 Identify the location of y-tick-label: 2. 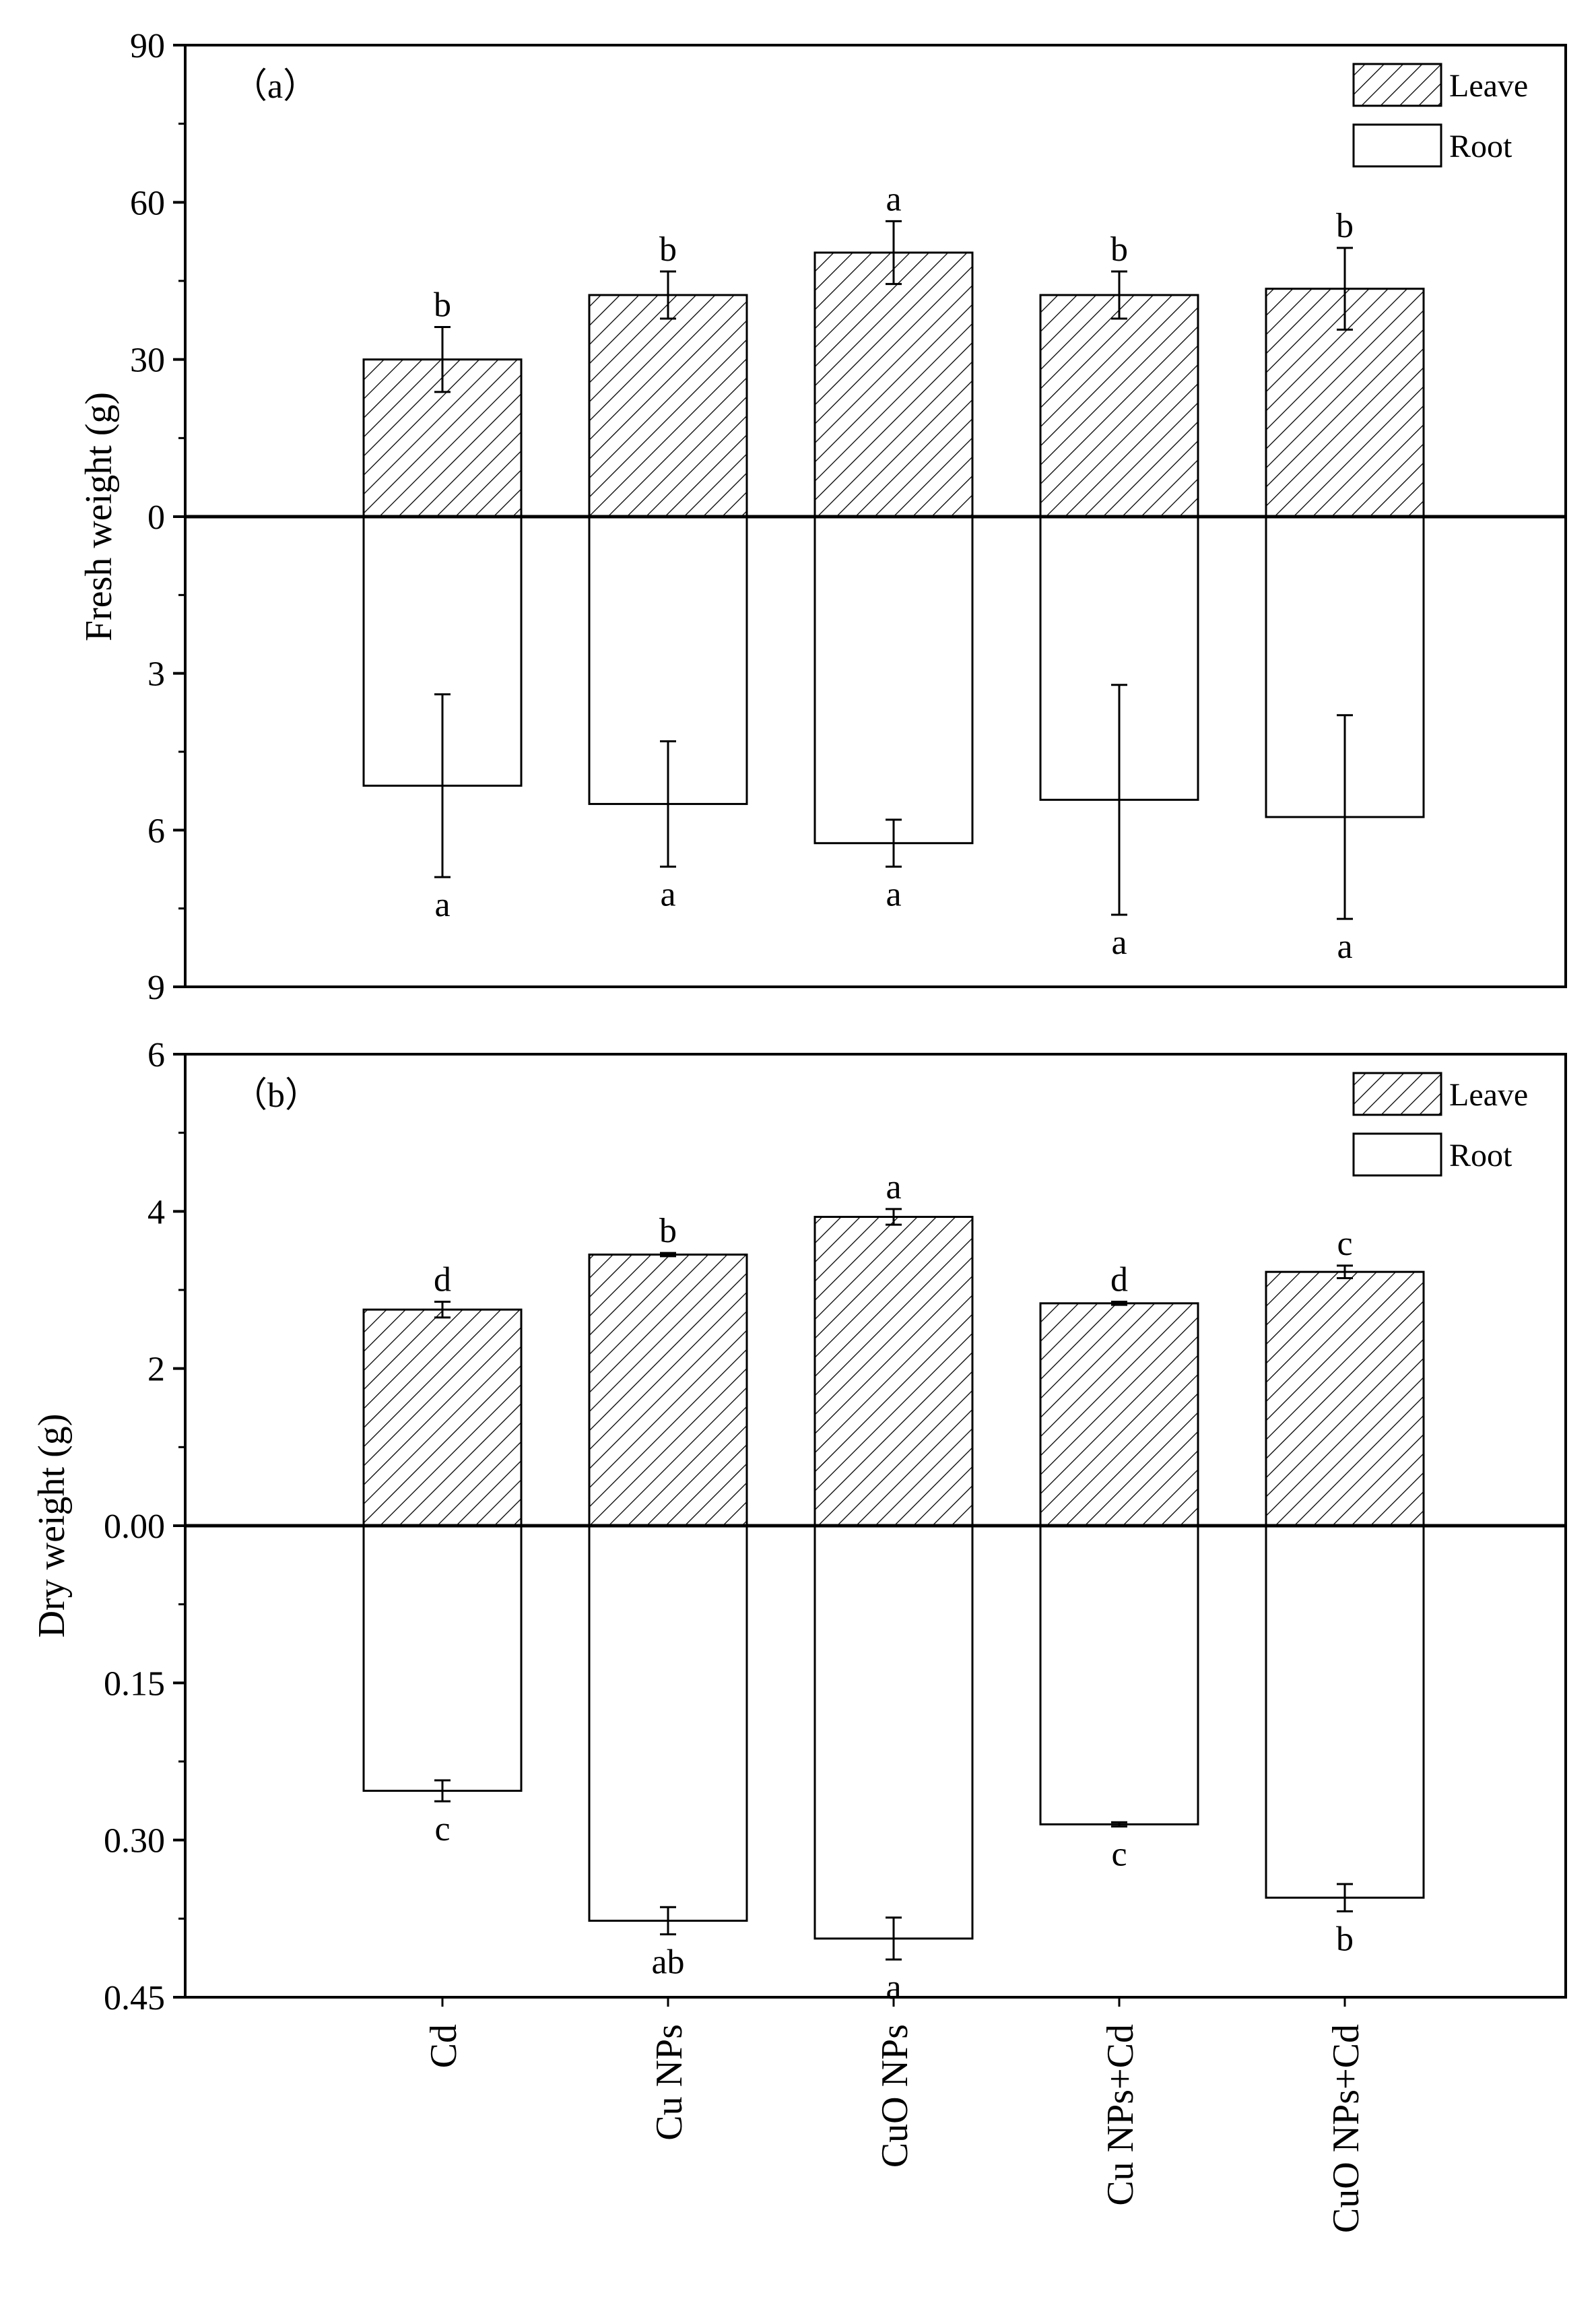
(156, 1370).